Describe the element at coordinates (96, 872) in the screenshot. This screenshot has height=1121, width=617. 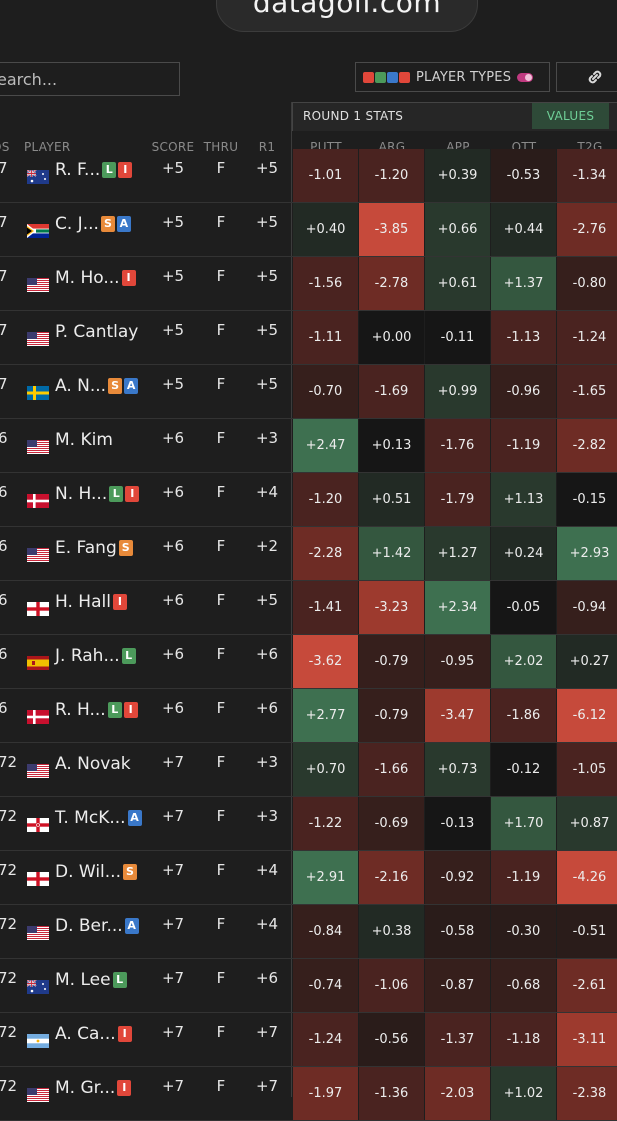
I see `player-name-cell: D. Wil... S` at that location.